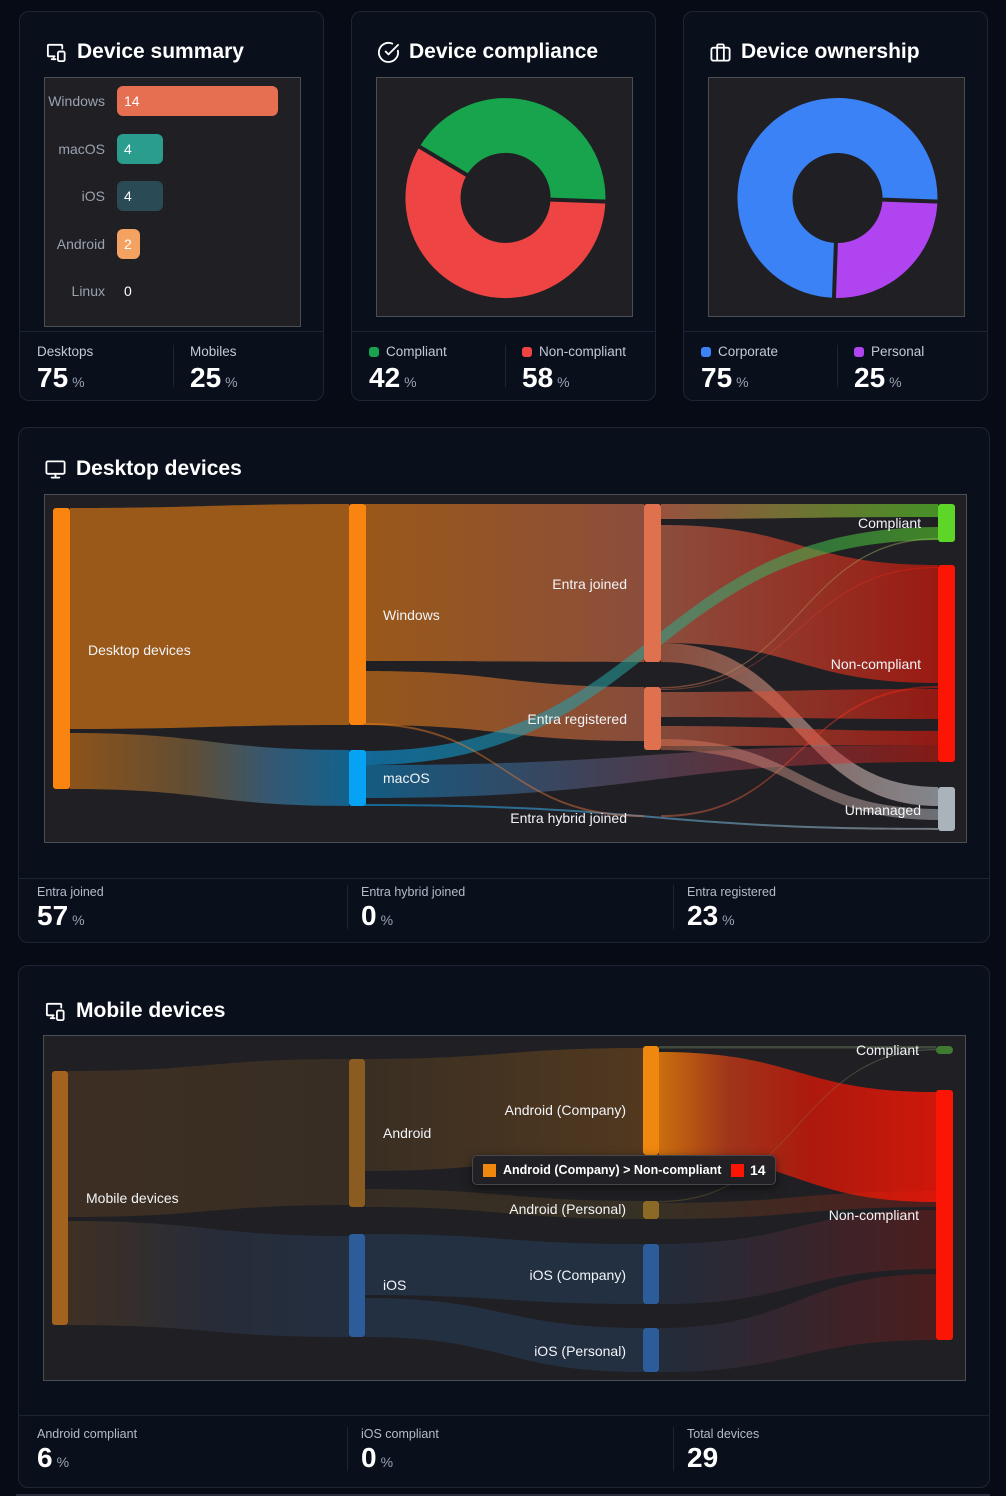 Image resolution: width=1006 pixels, height=1496 pixels. Describe the element at coordinates (565, 1110) in the screenshot. I see `svg-text: Android (Company)` at that location.